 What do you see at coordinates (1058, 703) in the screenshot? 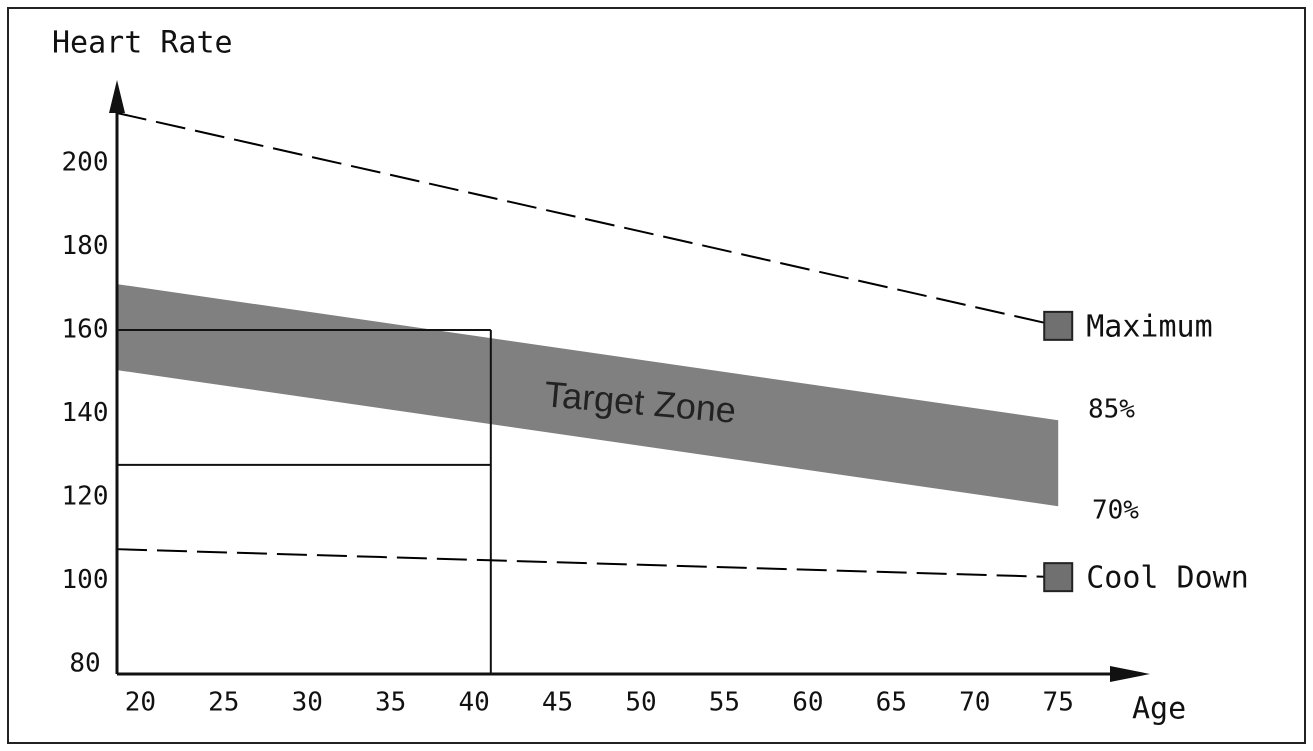
I see `x-tick-label: 75` at bounding box center [1058, 703].